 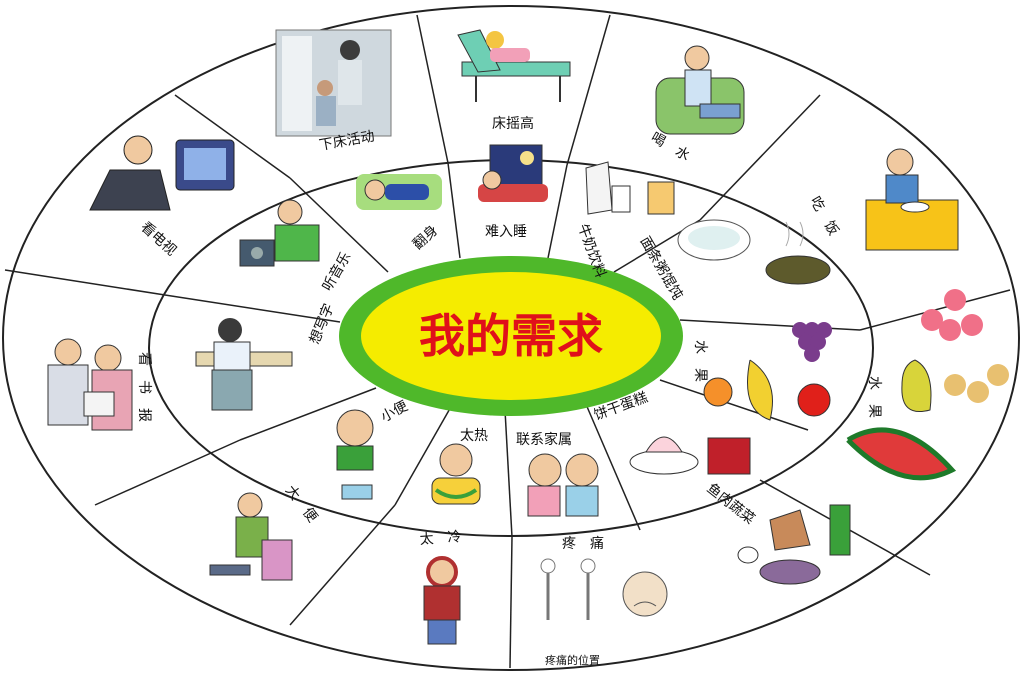 What do you see at coordinates (440, 538) in the screenshot?
I see `outer-label-too-cold: 太 冷` at bounding box center [440, 538].